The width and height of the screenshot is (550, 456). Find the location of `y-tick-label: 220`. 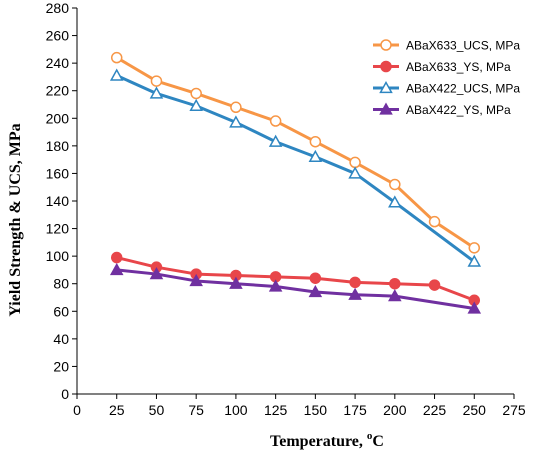

y-tick-label: 220 is located at coordinates (58, 91).